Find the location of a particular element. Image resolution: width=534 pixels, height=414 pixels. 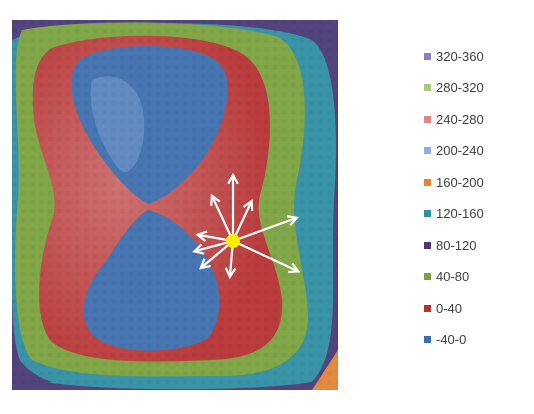

legend-label: 240-280 is located at coordinates (460, 119).